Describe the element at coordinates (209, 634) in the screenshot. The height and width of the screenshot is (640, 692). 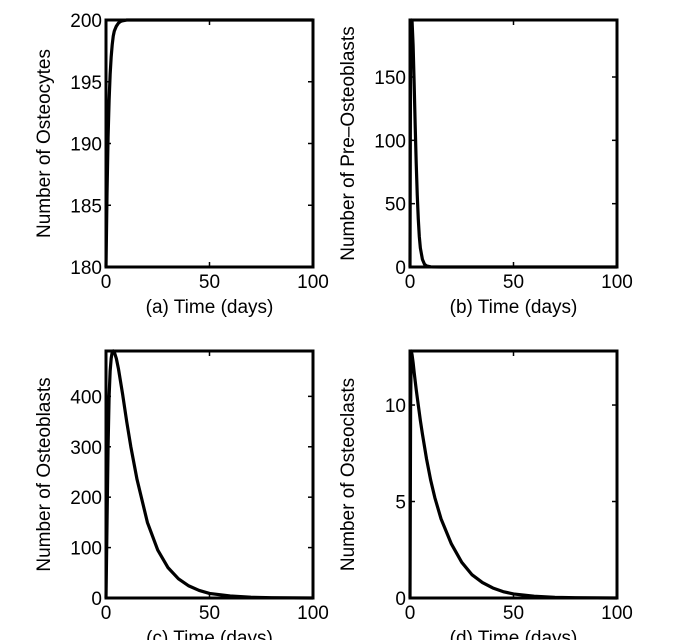
I see `x-axis-label: (c) Time (days)` at that location.